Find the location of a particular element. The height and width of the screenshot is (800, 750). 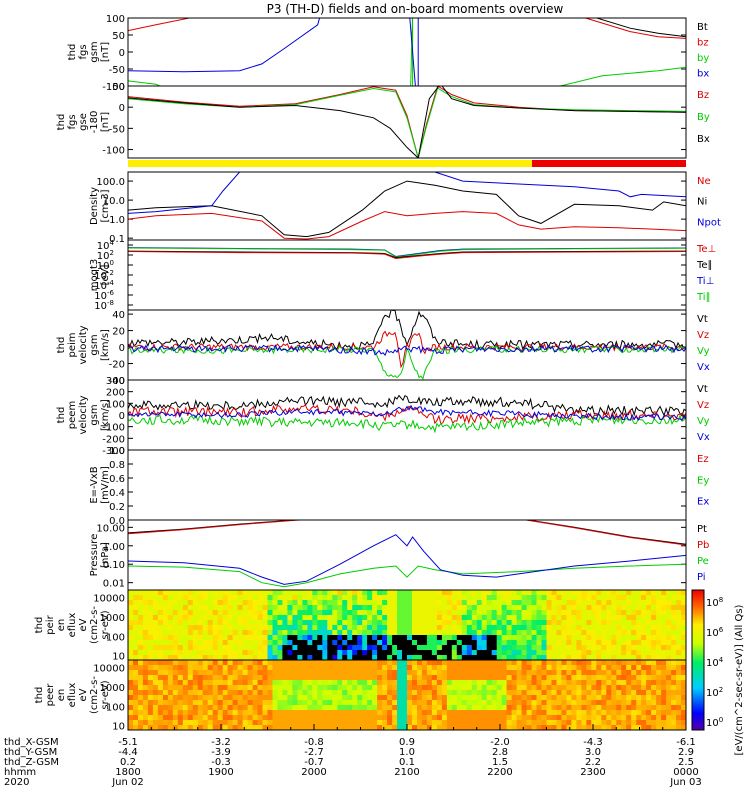

y-tick-label-fgs_gse-3: -100 is located at coordinates (113, 151).